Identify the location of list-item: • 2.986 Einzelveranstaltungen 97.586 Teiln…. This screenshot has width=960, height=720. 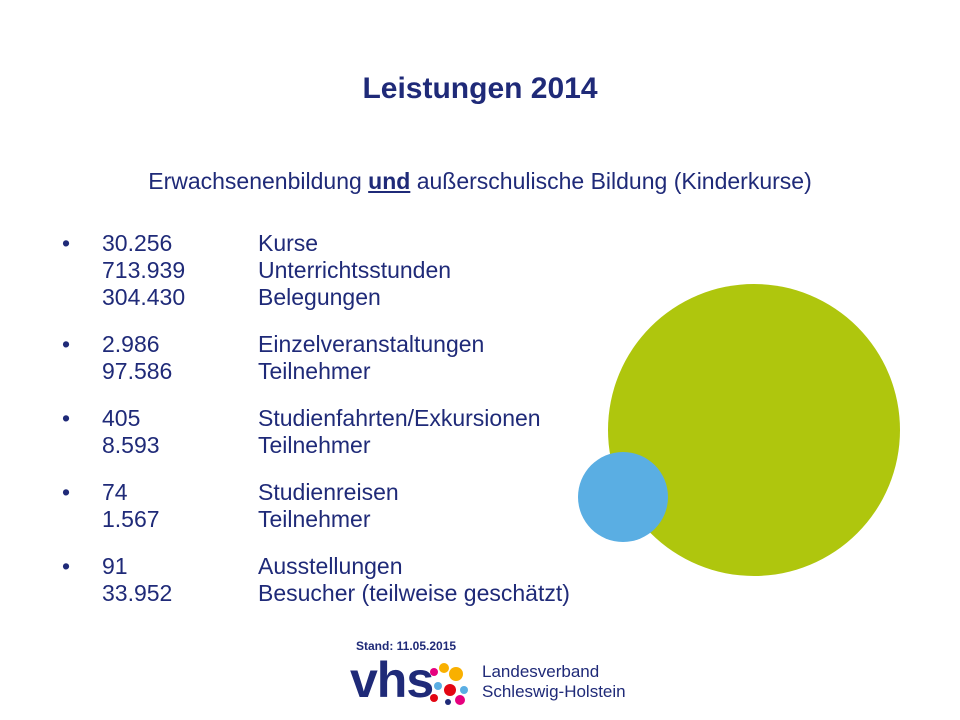
(372, 358).